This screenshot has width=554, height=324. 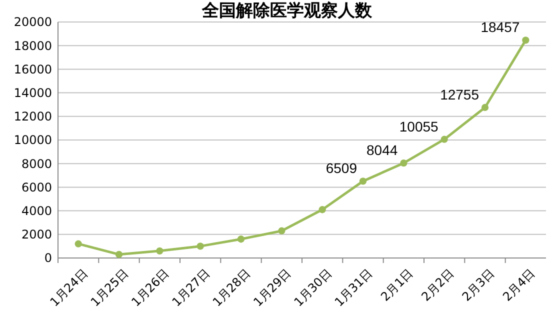 What do you see at coordinates (33, 140) in the screenshot?
I see `y-tick-label: 10000` at bounding box center [33, 140].